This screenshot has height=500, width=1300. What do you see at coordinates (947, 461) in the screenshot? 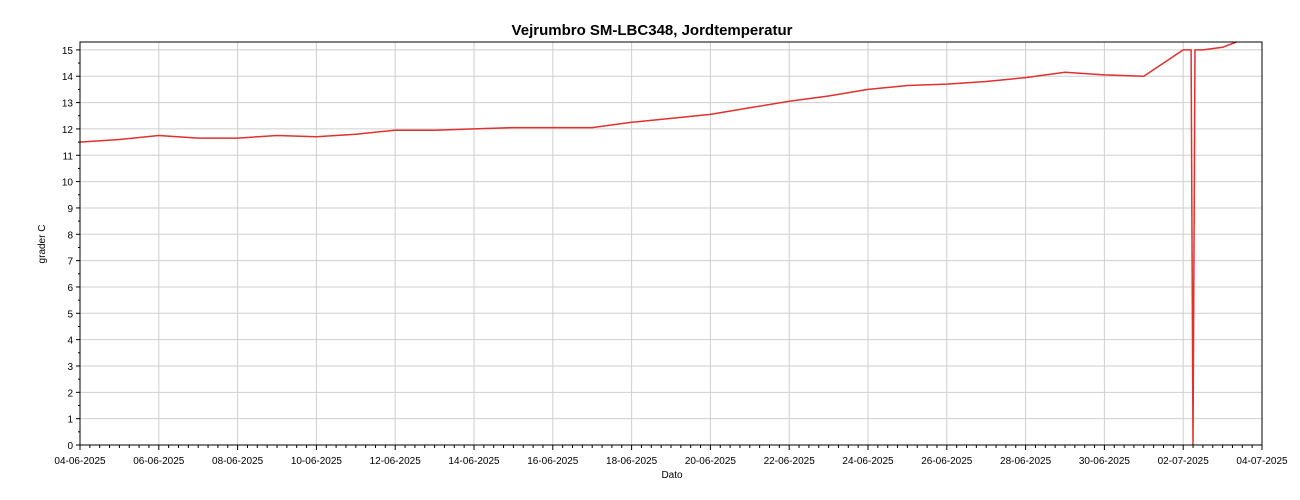
I see `x-tick-label: 26-06-2025` at bounding box center [947, 461].